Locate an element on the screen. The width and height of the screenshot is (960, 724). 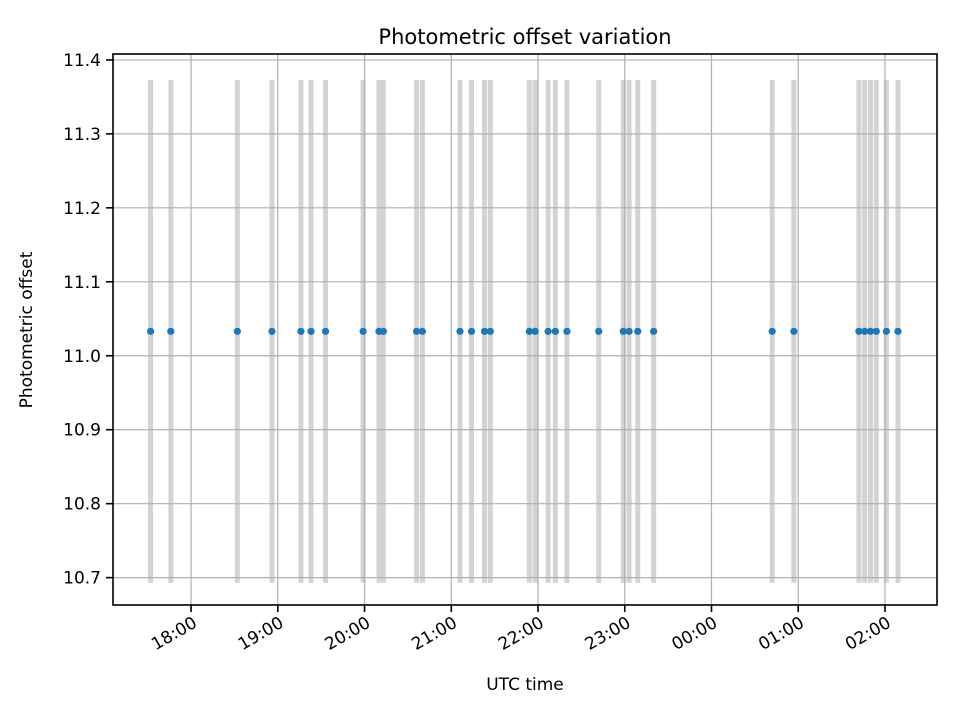
x-tick-label: 23:00 is located at coordinates (608, 634).